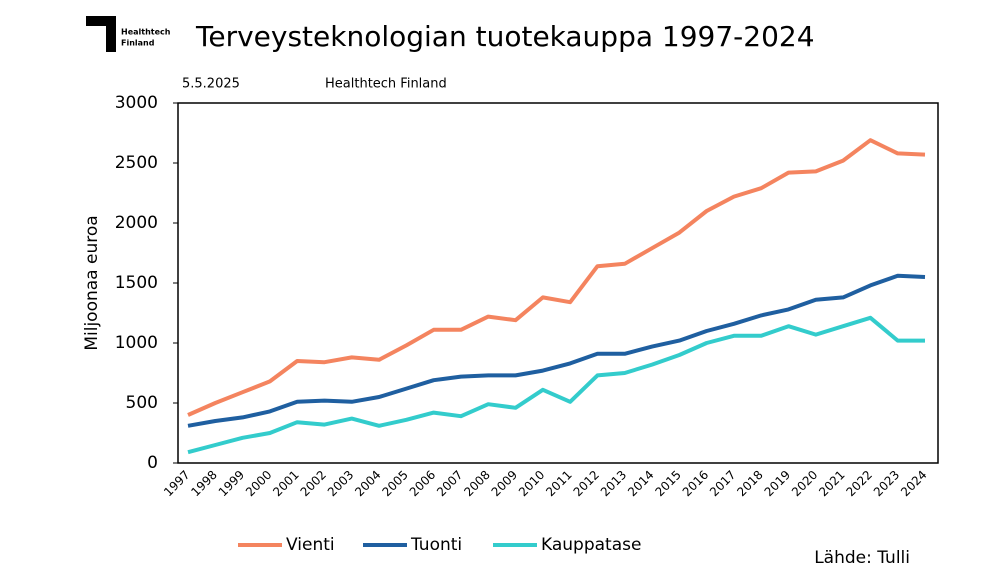 Image resolution: width=997 pixels, height=582 pixels. I want to click on x-tick-label: 2015, so click(667, 483).